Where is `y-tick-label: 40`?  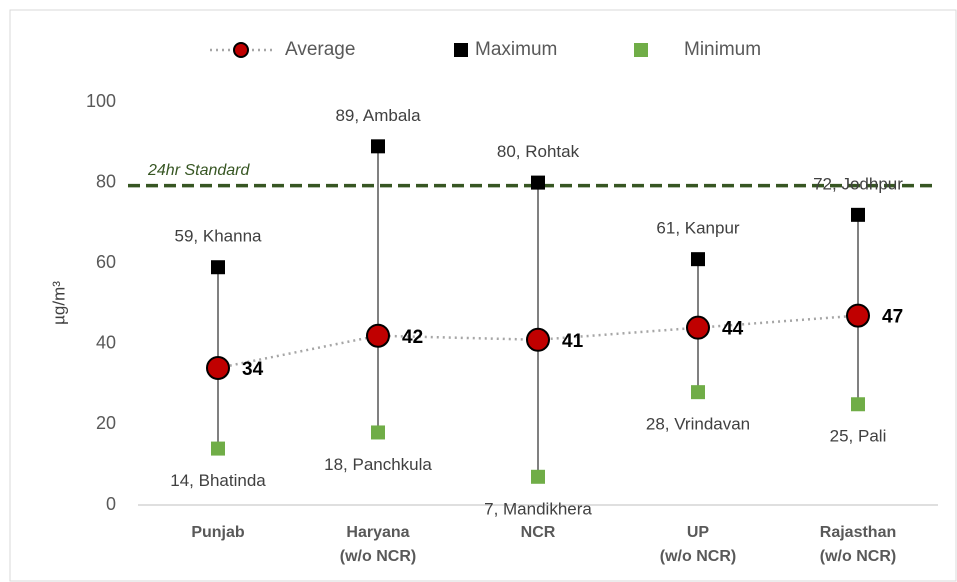
y-tick-label: 40 is located at coordinates (106, 343).